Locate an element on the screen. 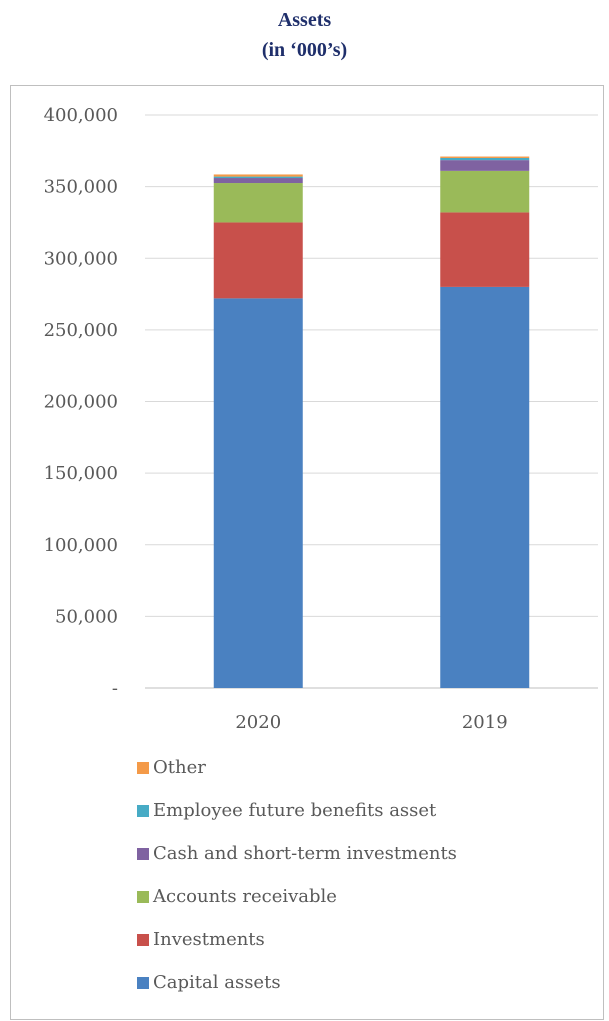  bar-segment-investments-2020 is located at coordinates (258, 260).